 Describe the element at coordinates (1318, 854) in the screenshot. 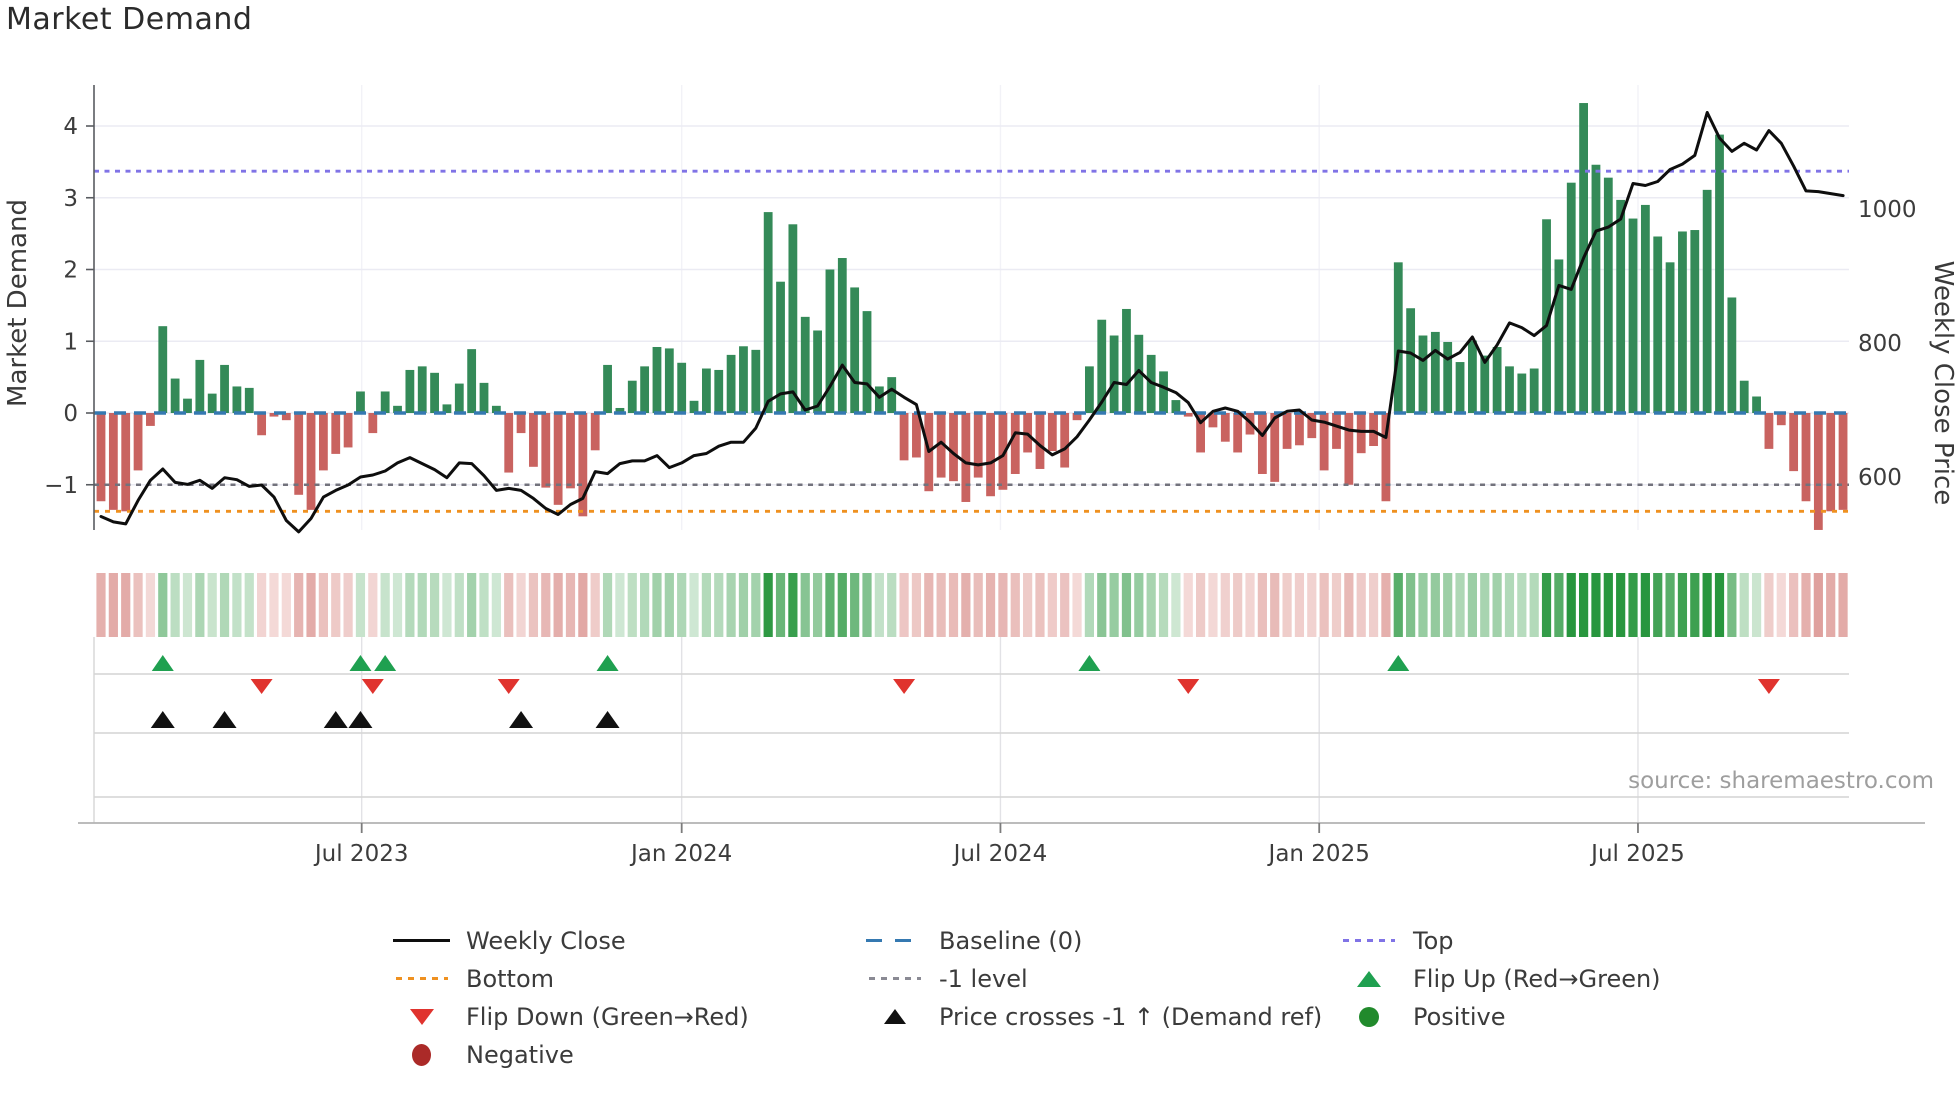

I see `x-axis-tick-label: Jan 2025` at that location.